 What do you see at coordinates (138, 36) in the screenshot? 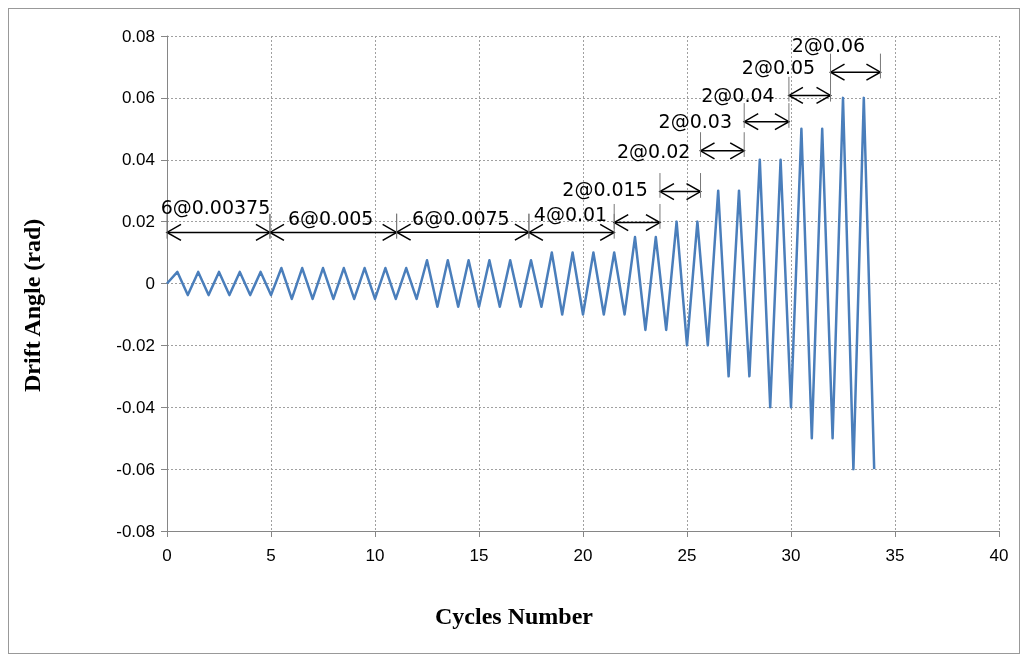
I see `y-tick-label: 0.08` at bounding box center [138, 36].